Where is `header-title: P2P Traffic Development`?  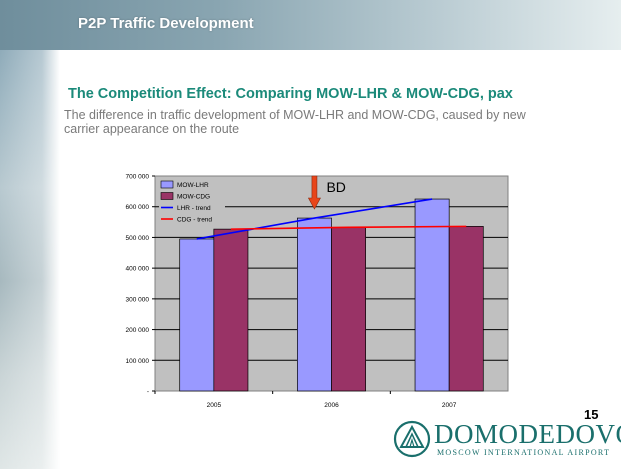 header-title: P2P Traffic Development is located at coordinates (166, 23).